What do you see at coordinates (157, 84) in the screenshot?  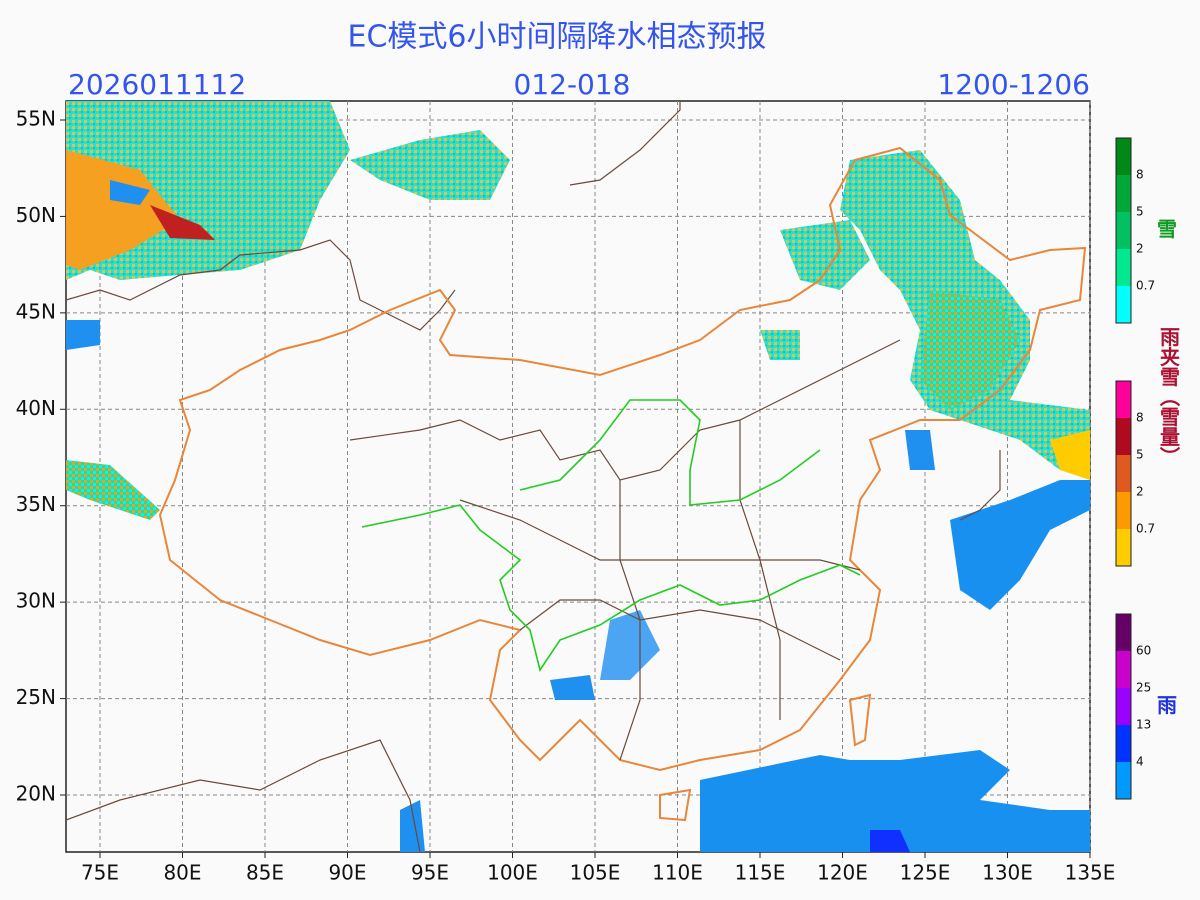 I see `init-time: 2026011112` at bounding box center [157, 84].